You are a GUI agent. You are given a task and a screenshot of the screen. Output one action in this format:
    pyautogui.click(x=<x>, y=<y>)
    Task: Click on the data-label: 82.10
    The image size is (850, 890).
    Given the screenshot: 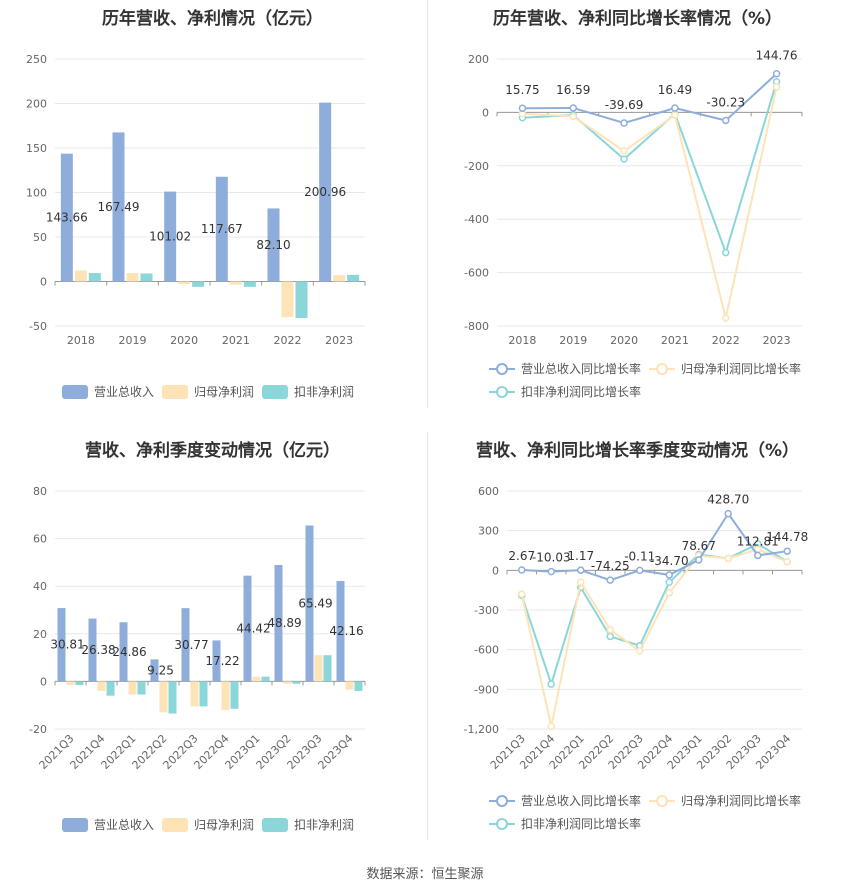 What is the action you would take?
    pyautogui.click(x=273, y=245)
    